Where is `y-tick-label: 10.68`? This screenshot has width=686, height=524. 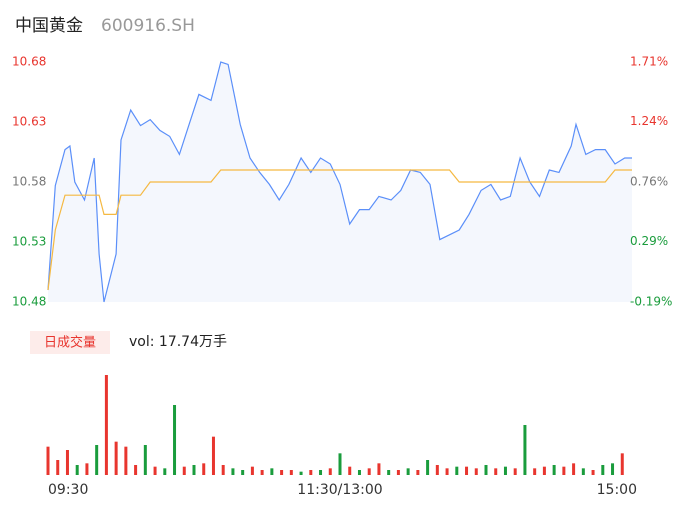
y-tick-label: 10.68 is located at coordinates (29, 62).